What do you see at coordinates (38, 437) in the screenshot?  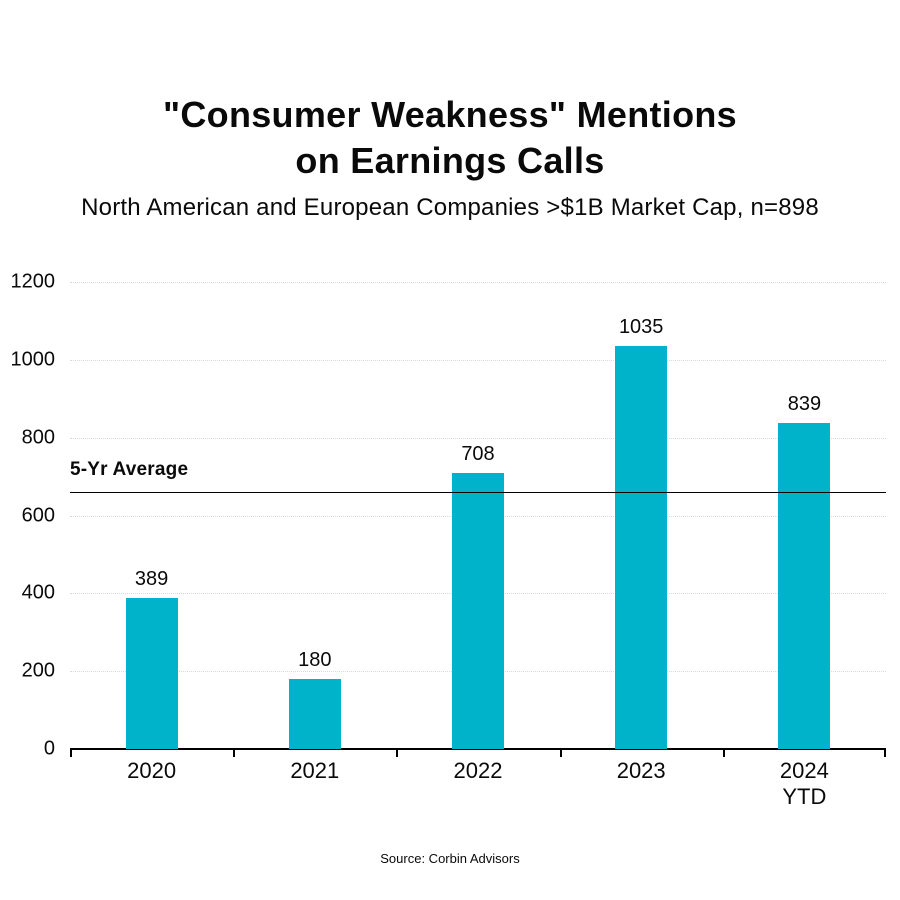 I see `y-axis-tick-label-800: 800` at bounding box center [38, 437].